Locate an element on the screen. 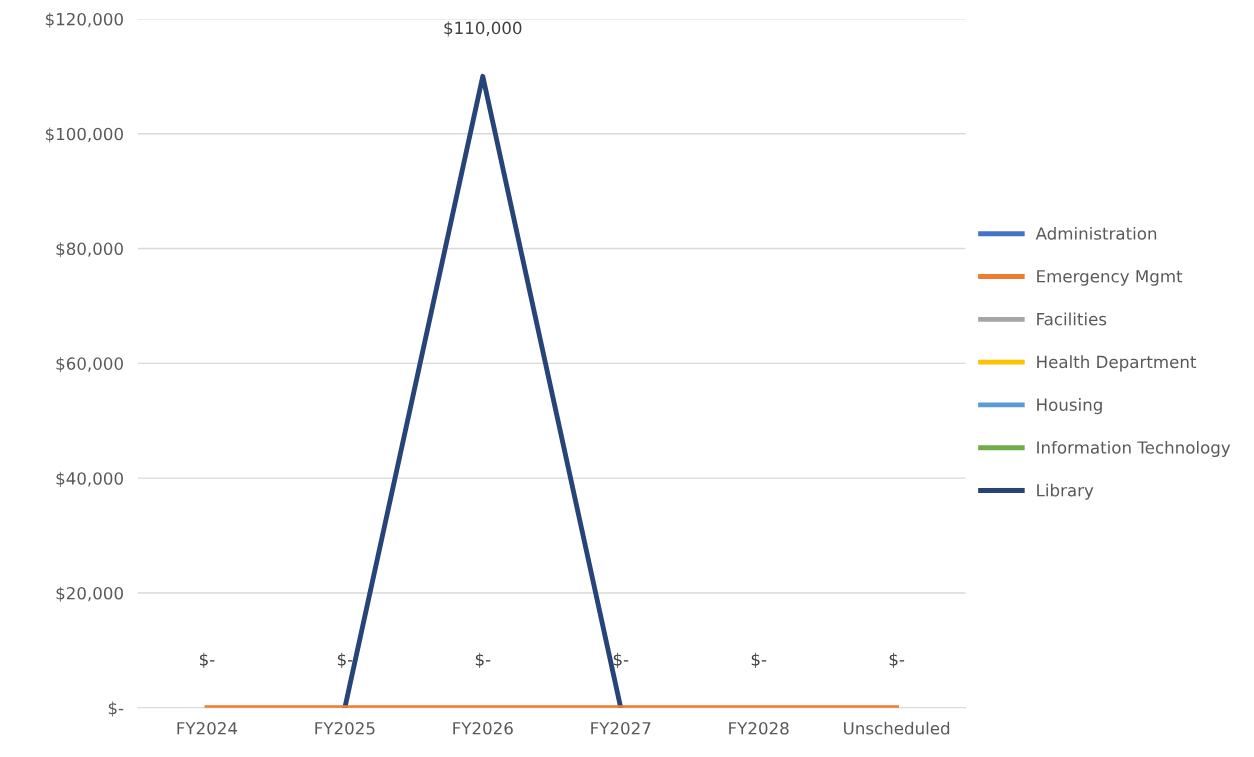 The height and width of the screenshot is (757, 1254). legend-label: Emergency Mgmt is located at coordinates (1110, 278).